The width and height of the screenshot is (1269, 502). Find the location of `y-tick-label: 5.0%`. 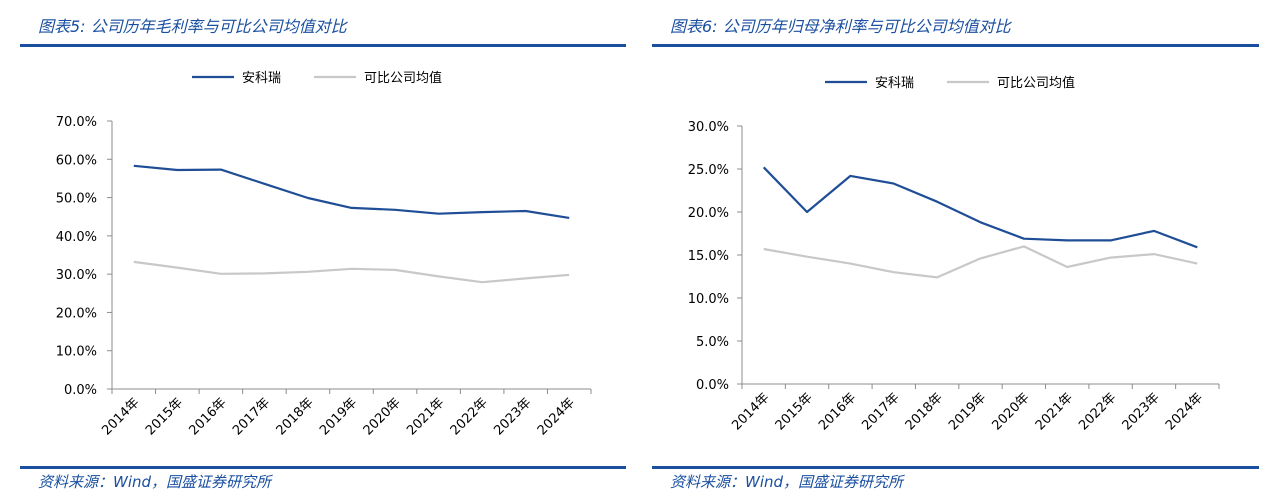

y-tick-label: 5.0% is located at coordinates (712, 342).